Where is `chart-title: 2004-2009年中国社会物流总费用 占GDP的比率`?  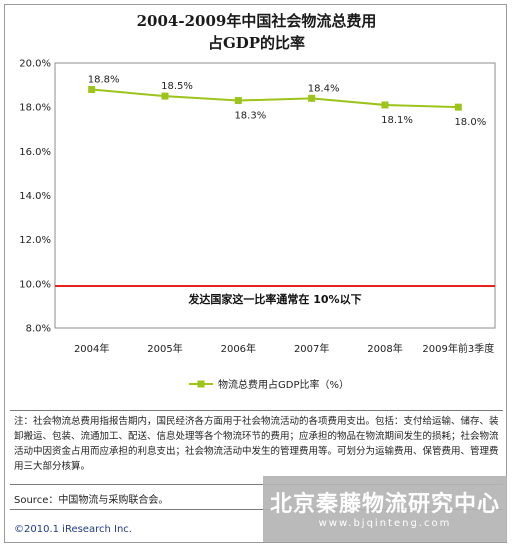
chart-title: 2004-2009年中国社会物流总费用 占GDP的比率 is located at coordinates (256, 32).